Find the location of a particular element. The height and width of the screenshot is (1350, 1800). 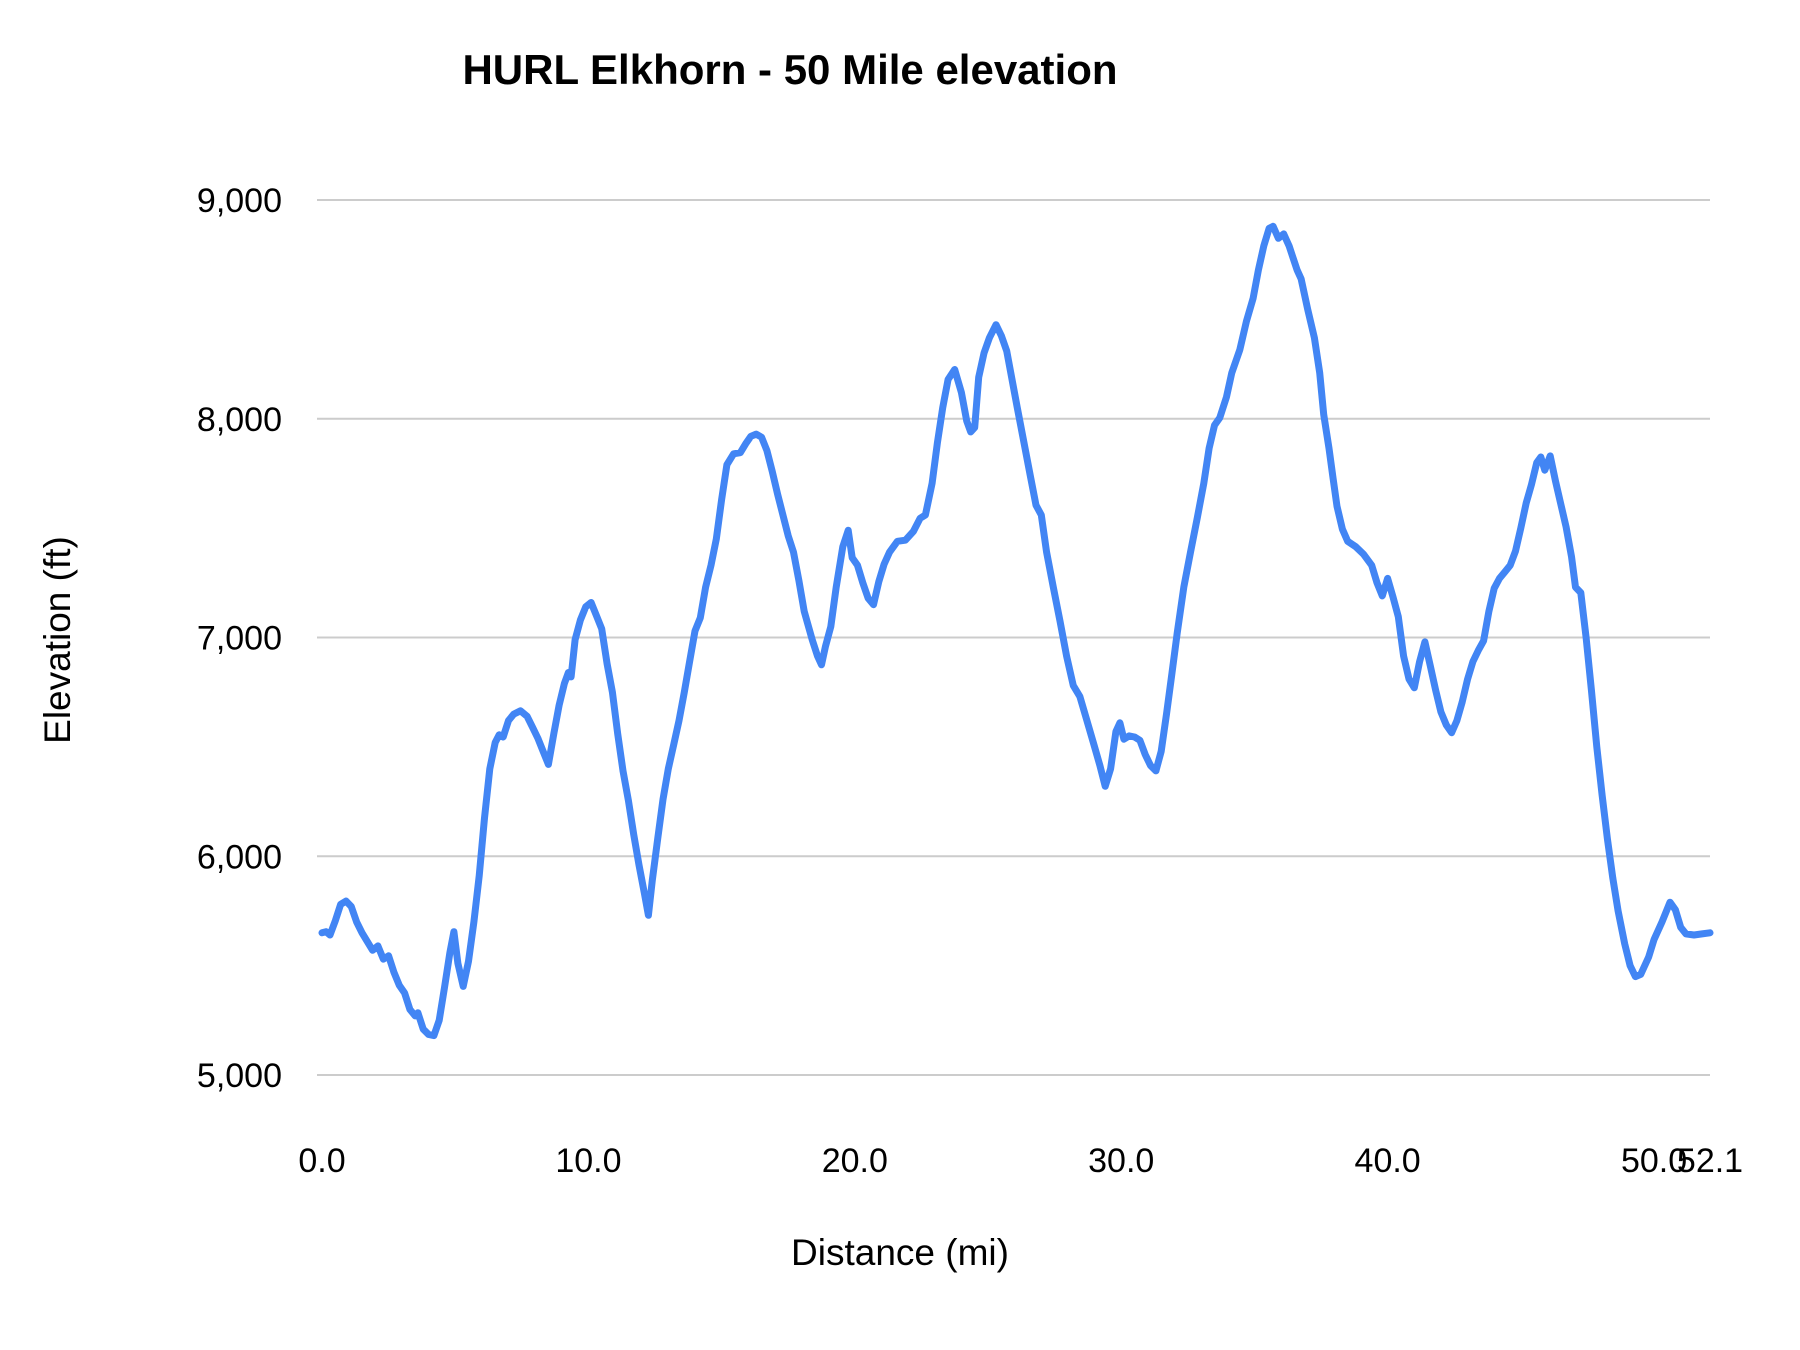

y-tick-label: 8,000 is located at coordinates (239, 420).